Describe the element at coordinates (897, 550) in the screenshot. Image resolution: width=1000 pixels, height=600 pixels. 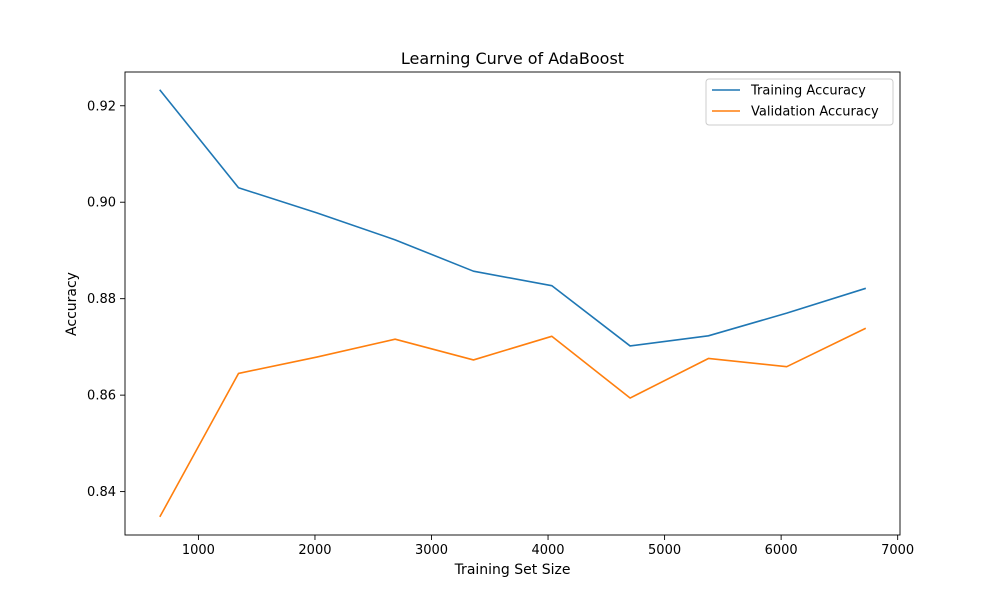
I see `x-tick-label: 7000` at that location.